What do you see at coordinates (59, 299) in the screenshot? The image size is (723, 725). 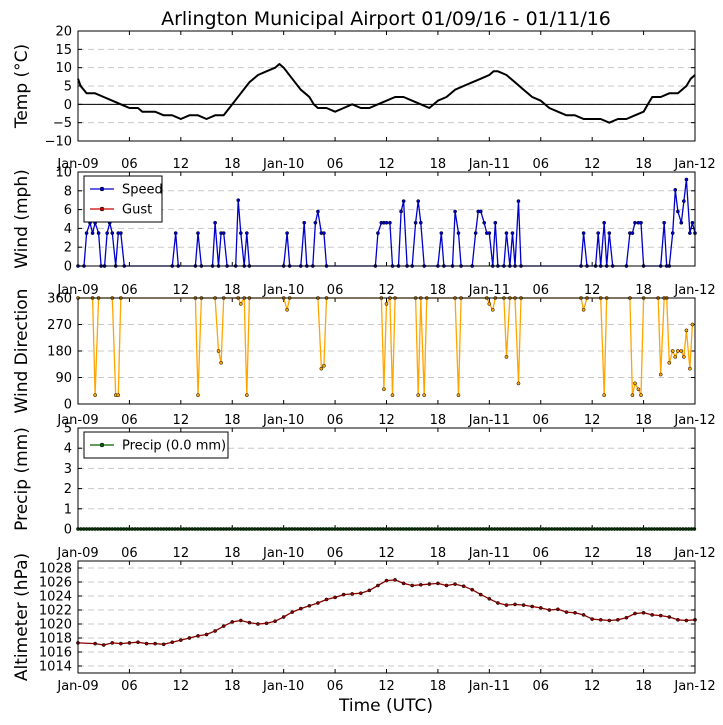 I see `y-tick-label: 360` at bounding box center [59, 299].